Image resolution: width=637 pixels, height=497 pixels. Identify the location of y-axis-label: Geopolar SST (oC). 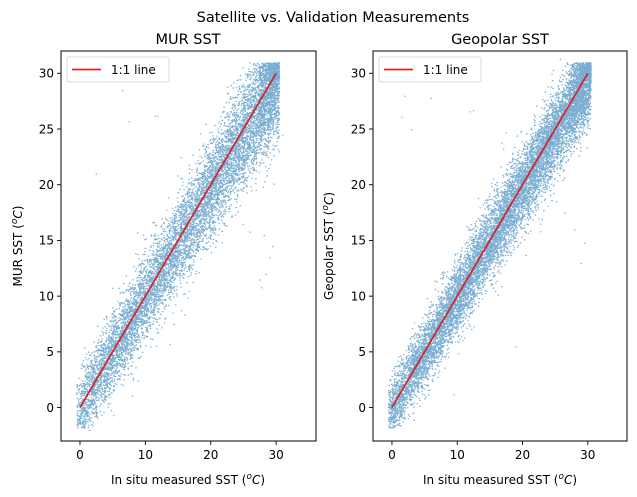
(328, 246).